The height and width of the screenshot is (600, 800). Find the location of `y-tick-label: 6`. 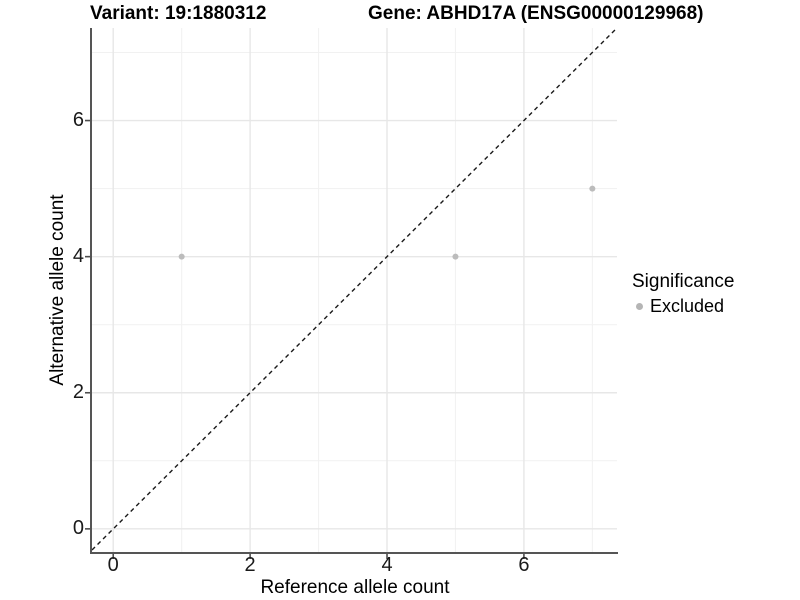

y-tick-label: 6 is located at coordinates (78, 120).